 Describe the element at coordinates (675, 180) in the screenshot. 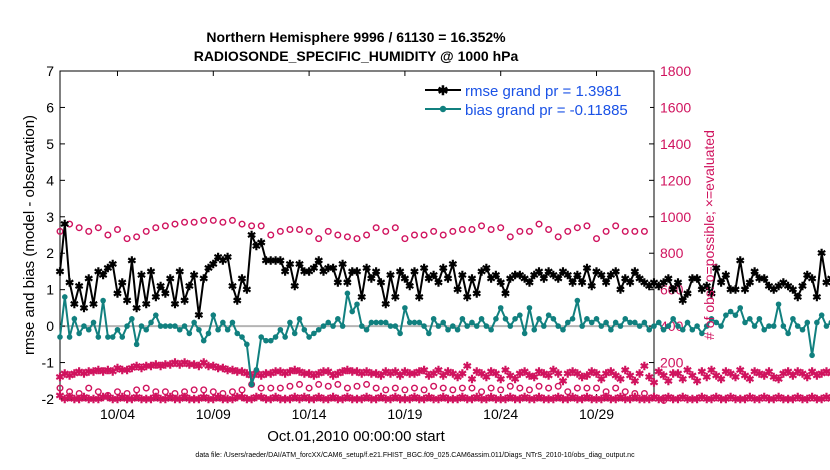

I see `y2-tick-label: 1200` at that location.